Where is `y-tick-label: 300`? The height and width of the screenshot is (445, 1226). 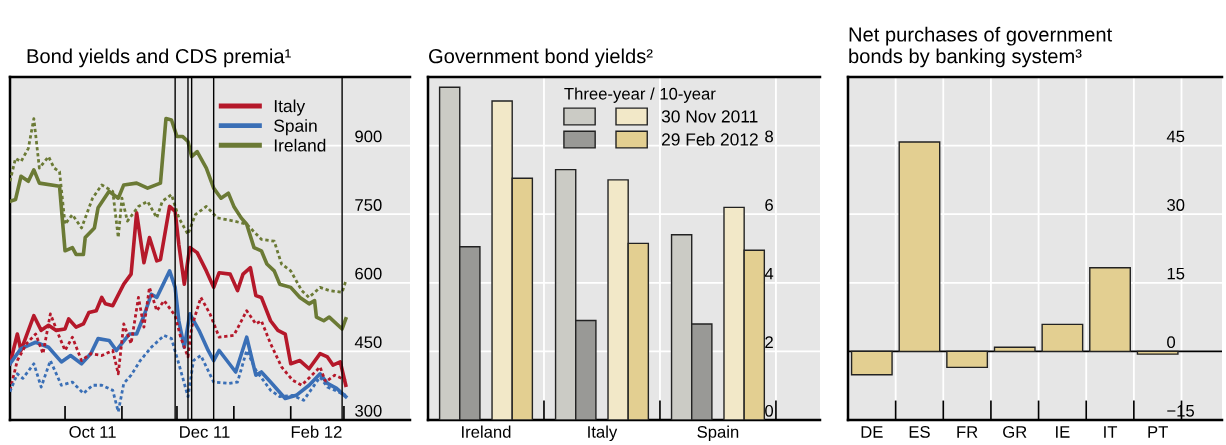
y-tick-label: 300 is located at coordinates (368, 410).